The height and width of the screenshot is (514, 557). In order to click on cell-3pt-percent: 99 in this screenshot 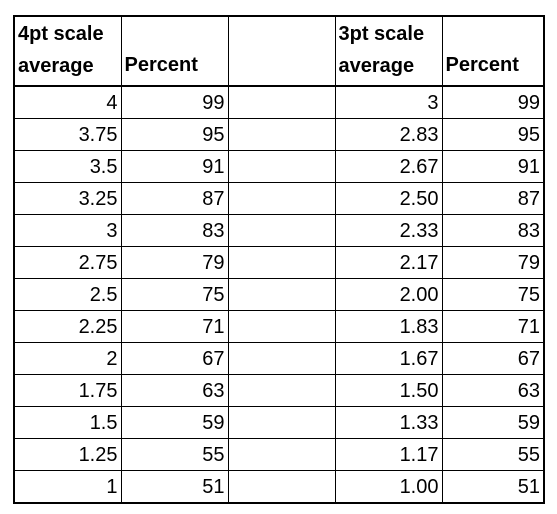, I will do `click(493, 102)`.